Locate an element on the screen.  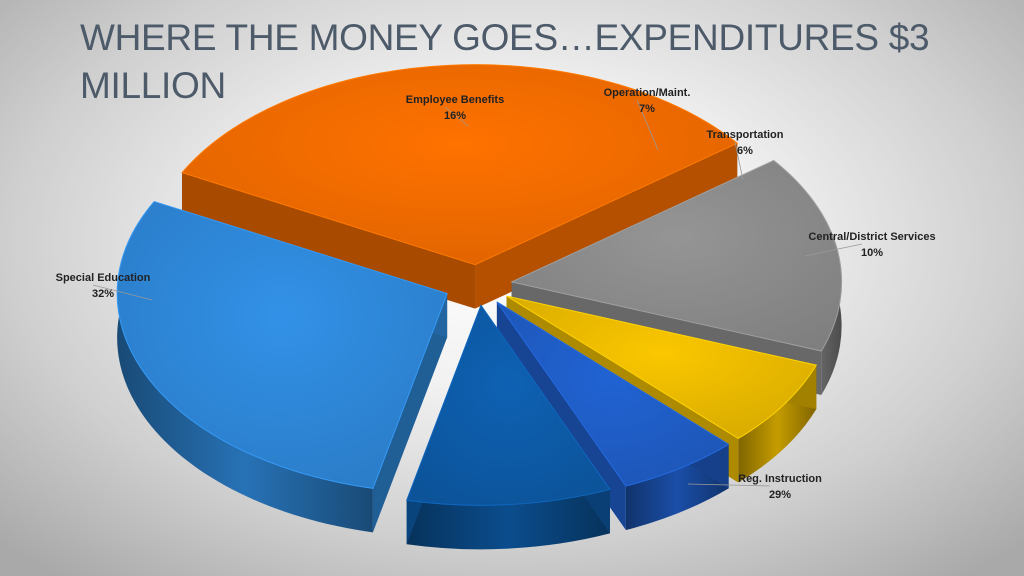
pie-slice-group is located at coordinates (508, 427).